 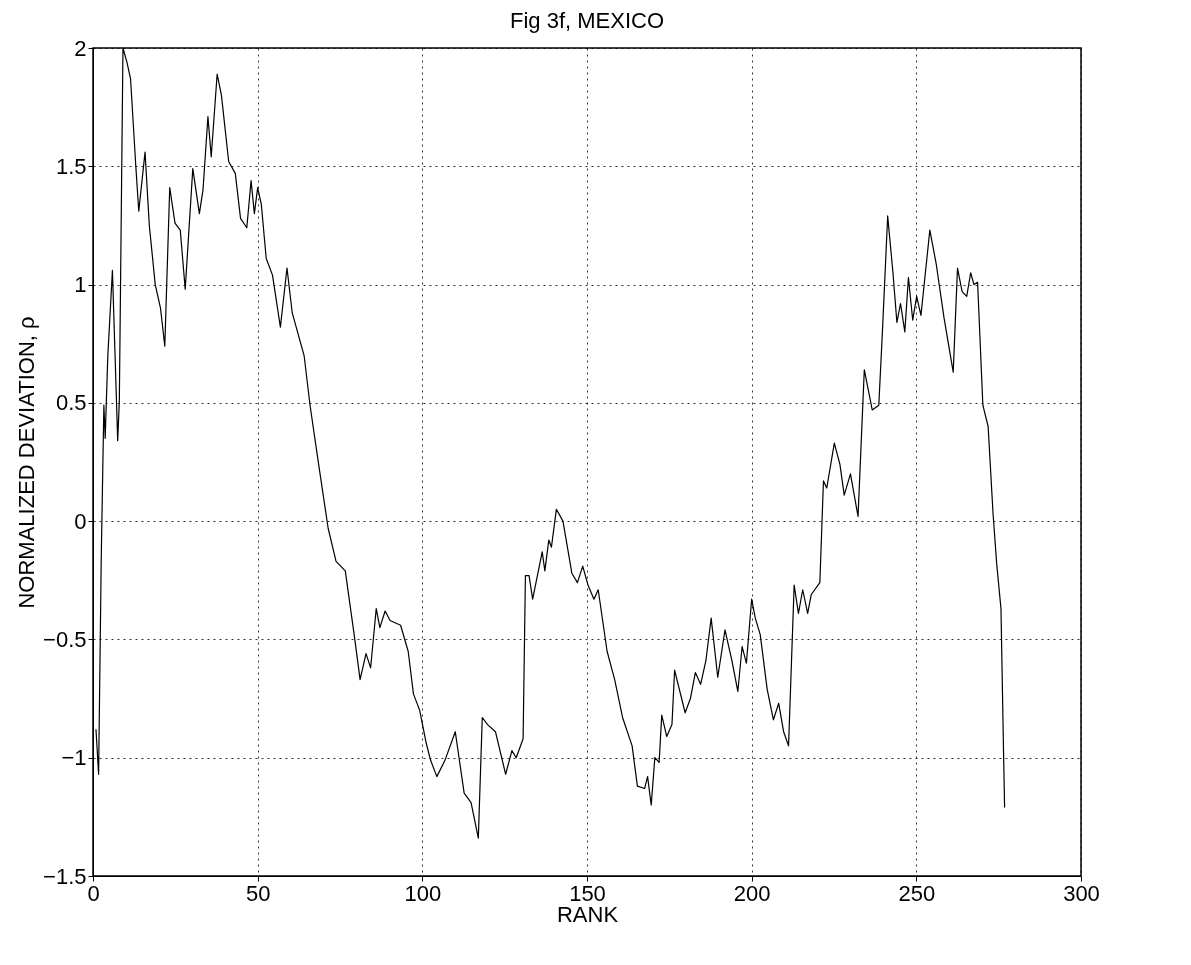 What do you see at coordinates (65, 639) in the screenshot?
I see `y-tick-label: −0.5` at bounding box center [65, 639].